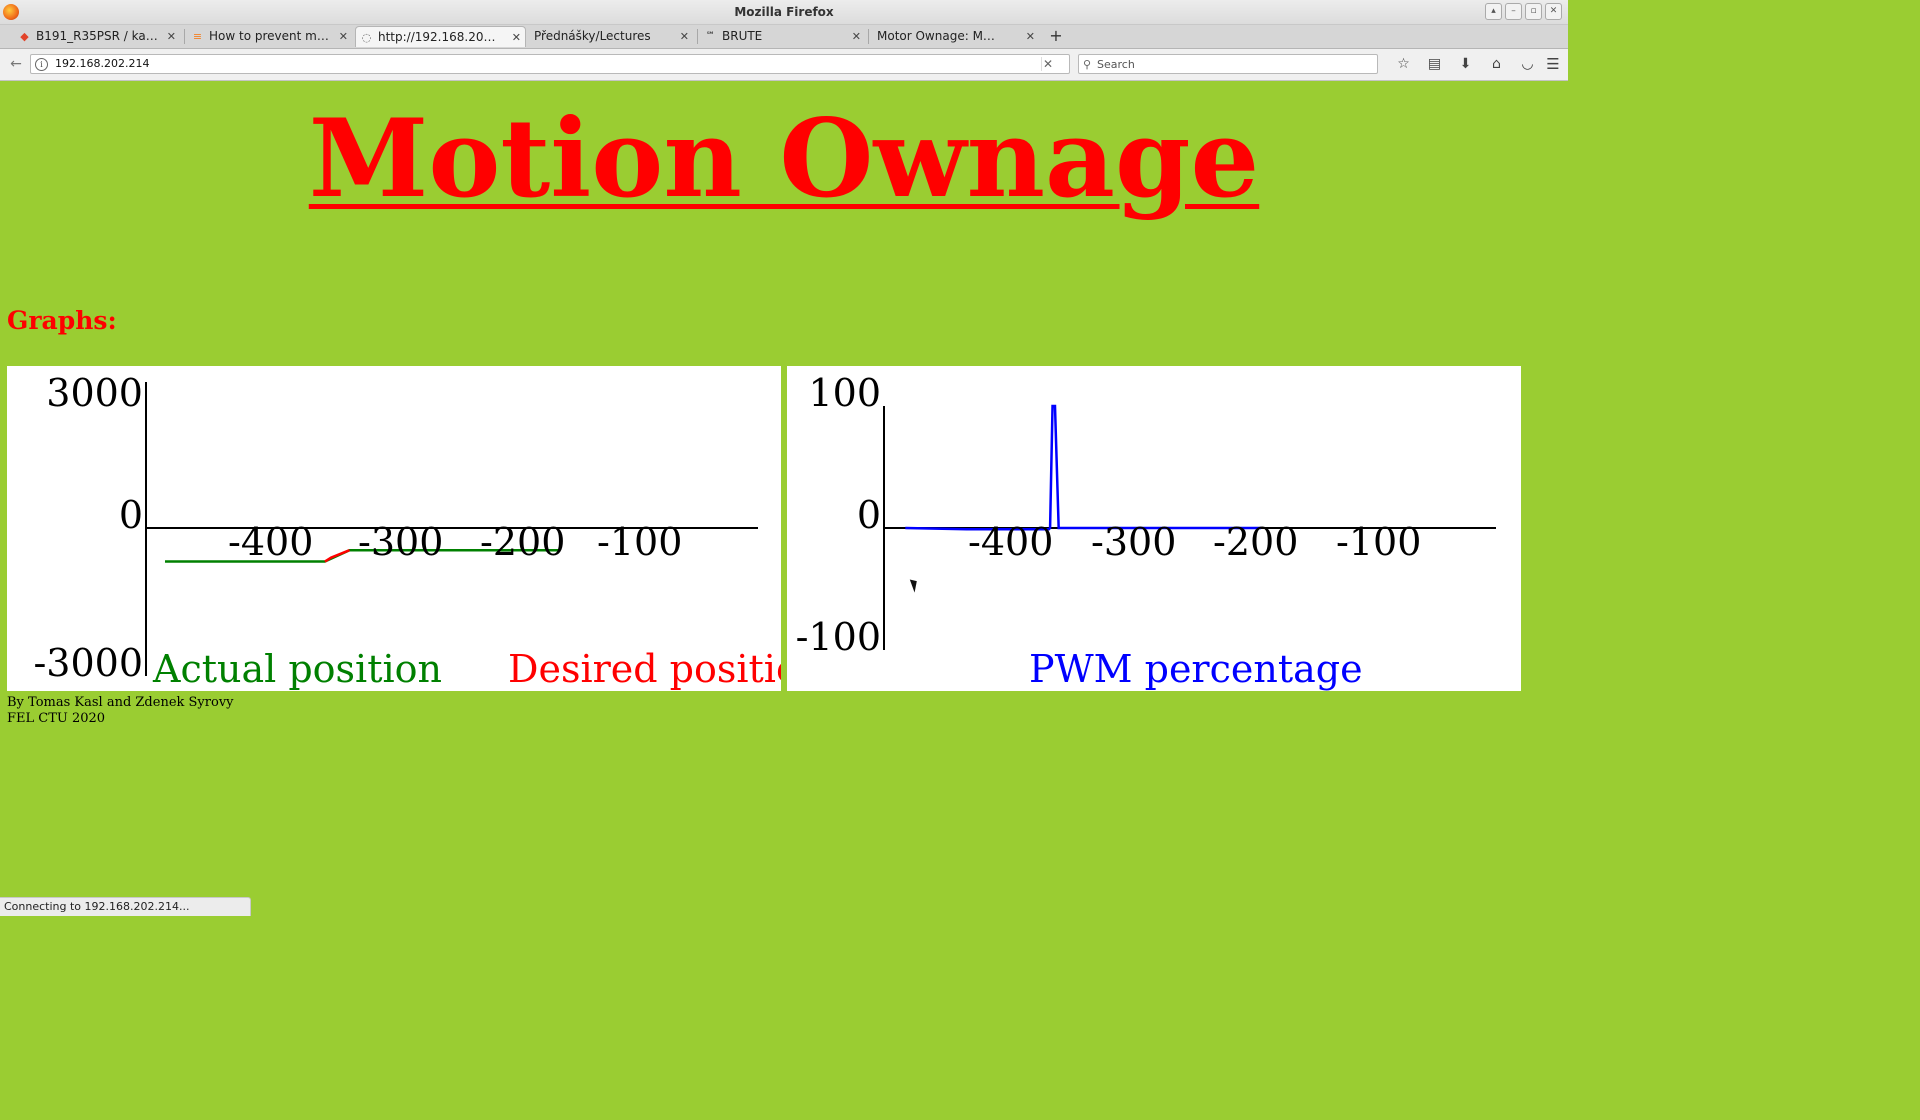 The image size is (1920, 1120). What do you see at coordinates (102, 63) in the screenshot?
I see `url-text: 192.168.202.214` at bounding box center [102, 63].